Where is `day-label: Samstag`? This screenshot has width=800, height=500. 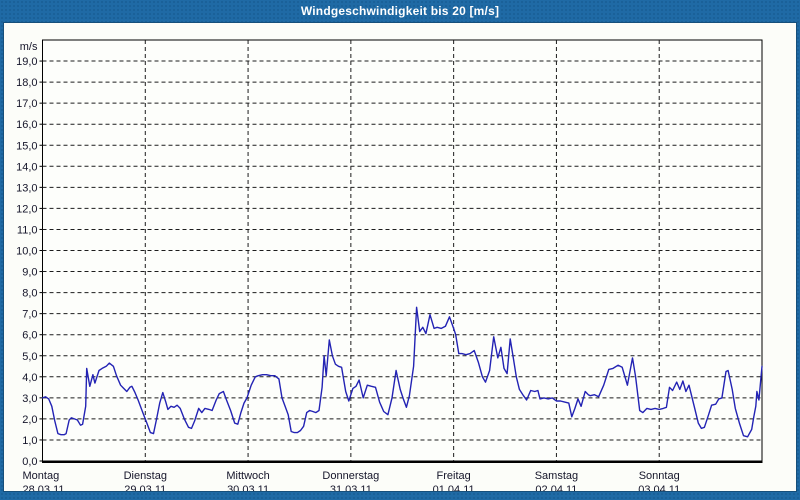 day-label: Samstag is located at coordinates (556, 476).